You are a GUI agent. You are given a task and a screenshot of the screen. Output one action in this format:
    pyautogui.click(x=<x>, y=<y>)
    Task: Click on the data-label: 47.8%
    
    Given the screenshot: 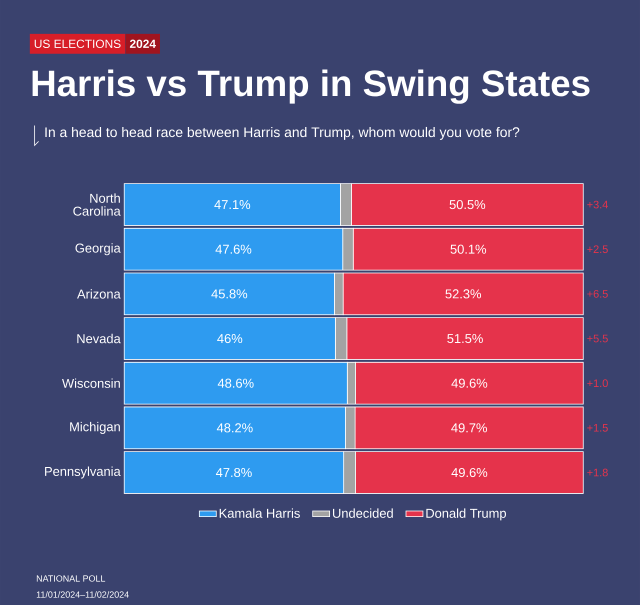 What is the action you would take?
    pyautogui.click(x=234, y=472)
    